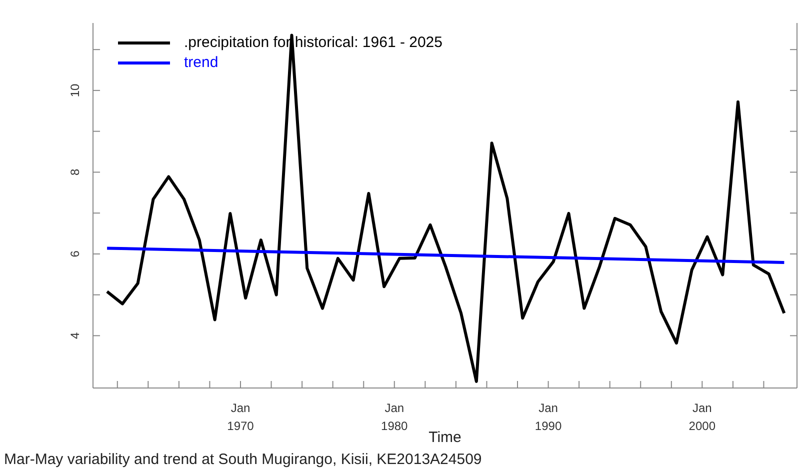 This screenshot has width=802, height=472. Describe the element at coordinates (313, 43) in the screenshot. I see `legend-label: .precipitation for historical: 1961 - 2025` at that location.